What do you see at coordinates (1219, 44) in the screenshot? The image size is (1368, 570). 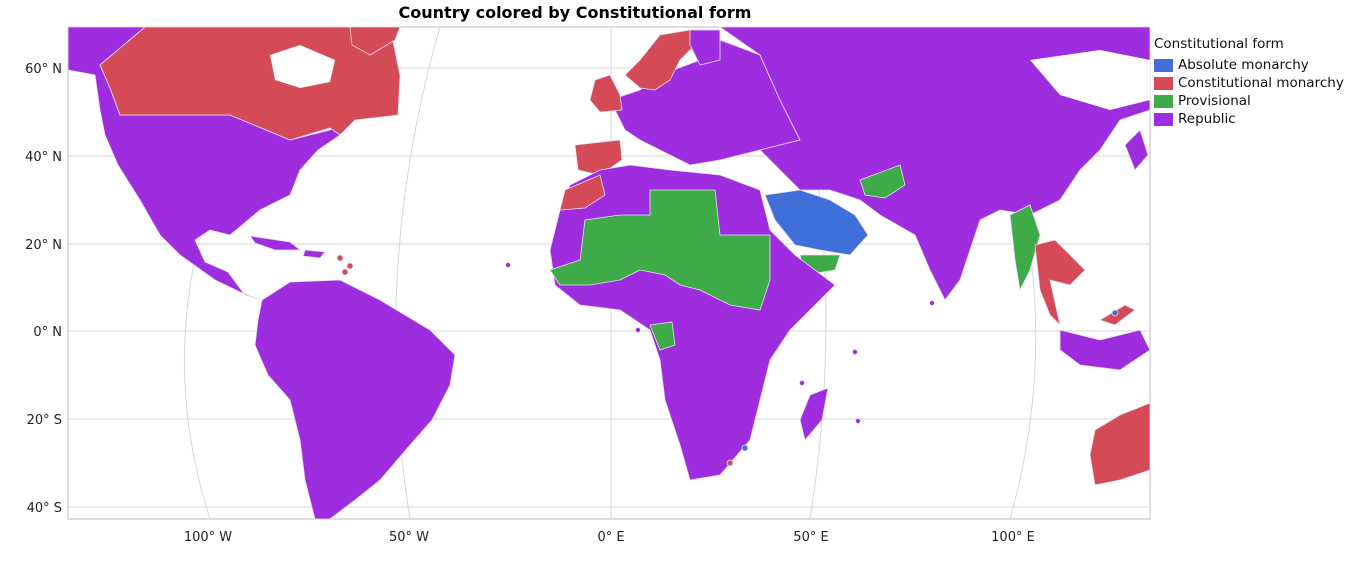 I see `legend-title: Constitutional form` at bounding box center [1219, 44].